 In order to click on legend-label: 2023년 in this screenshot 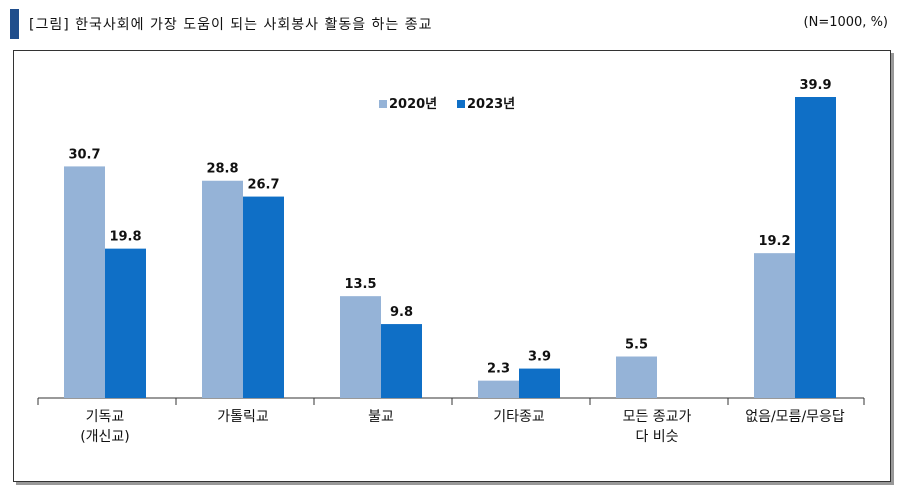, I will do `click(491, 104)`.